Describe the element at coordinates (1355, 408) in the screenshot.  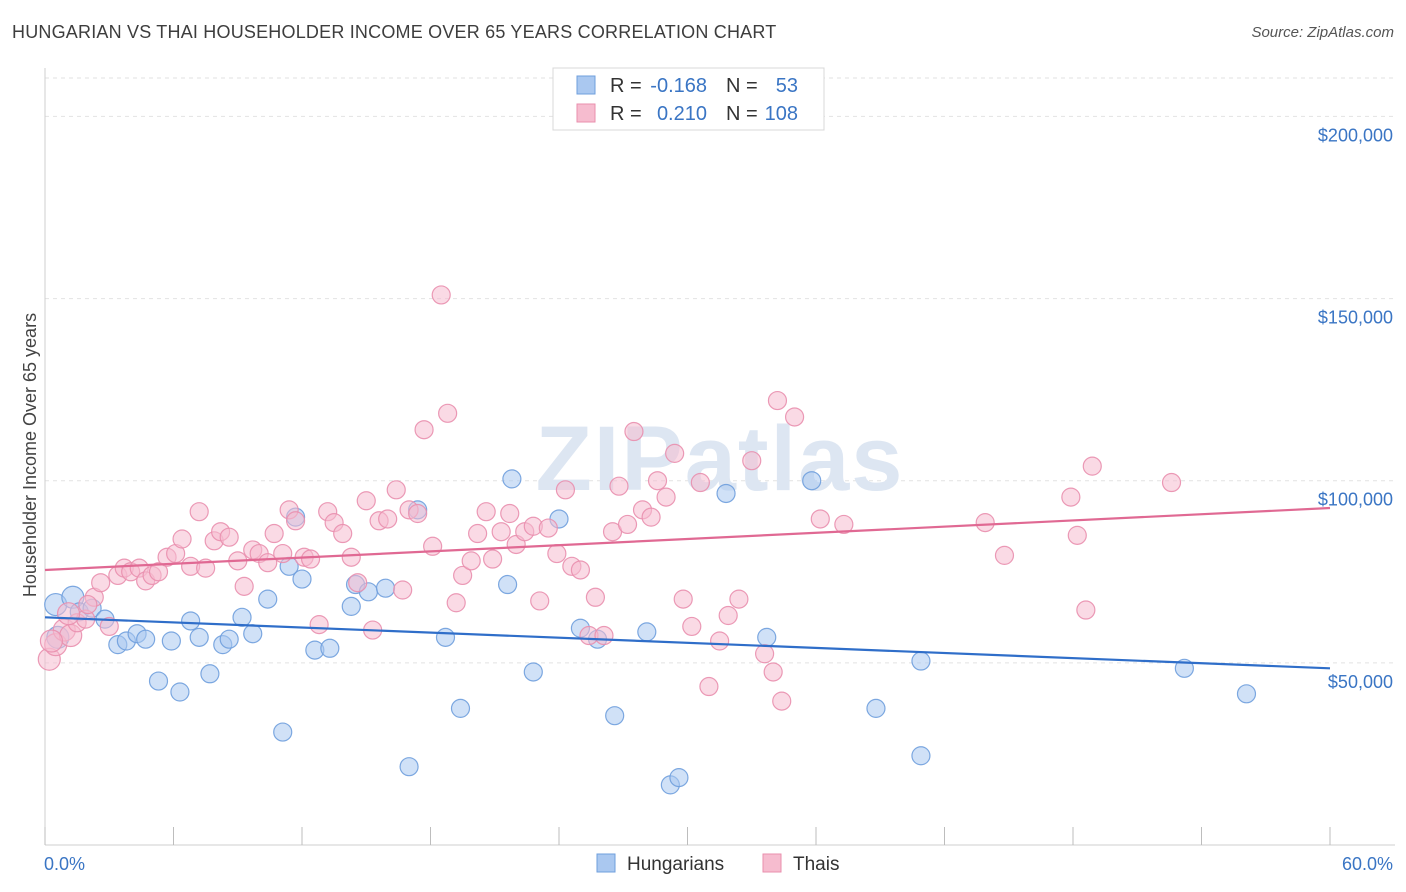
I see `y-axis-ticks: $50,000 $100,000 $150,000 $200,000` at that location.